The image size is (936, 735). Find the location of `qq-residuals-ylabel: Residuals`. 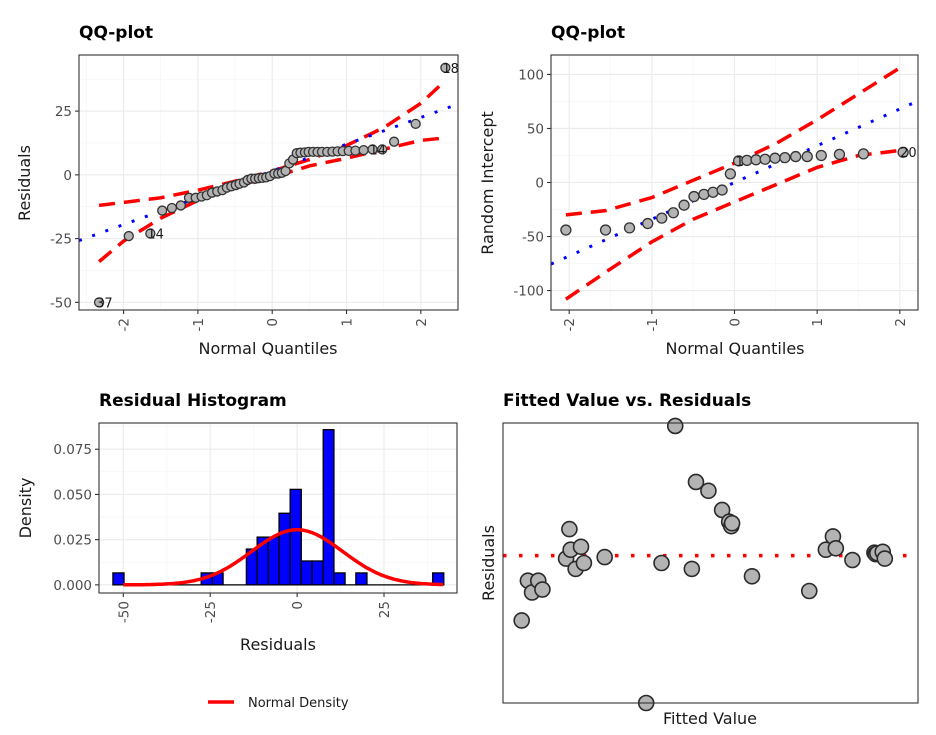

qq-residuals-ylabel: Residuals is located at coordinates (24, 183).